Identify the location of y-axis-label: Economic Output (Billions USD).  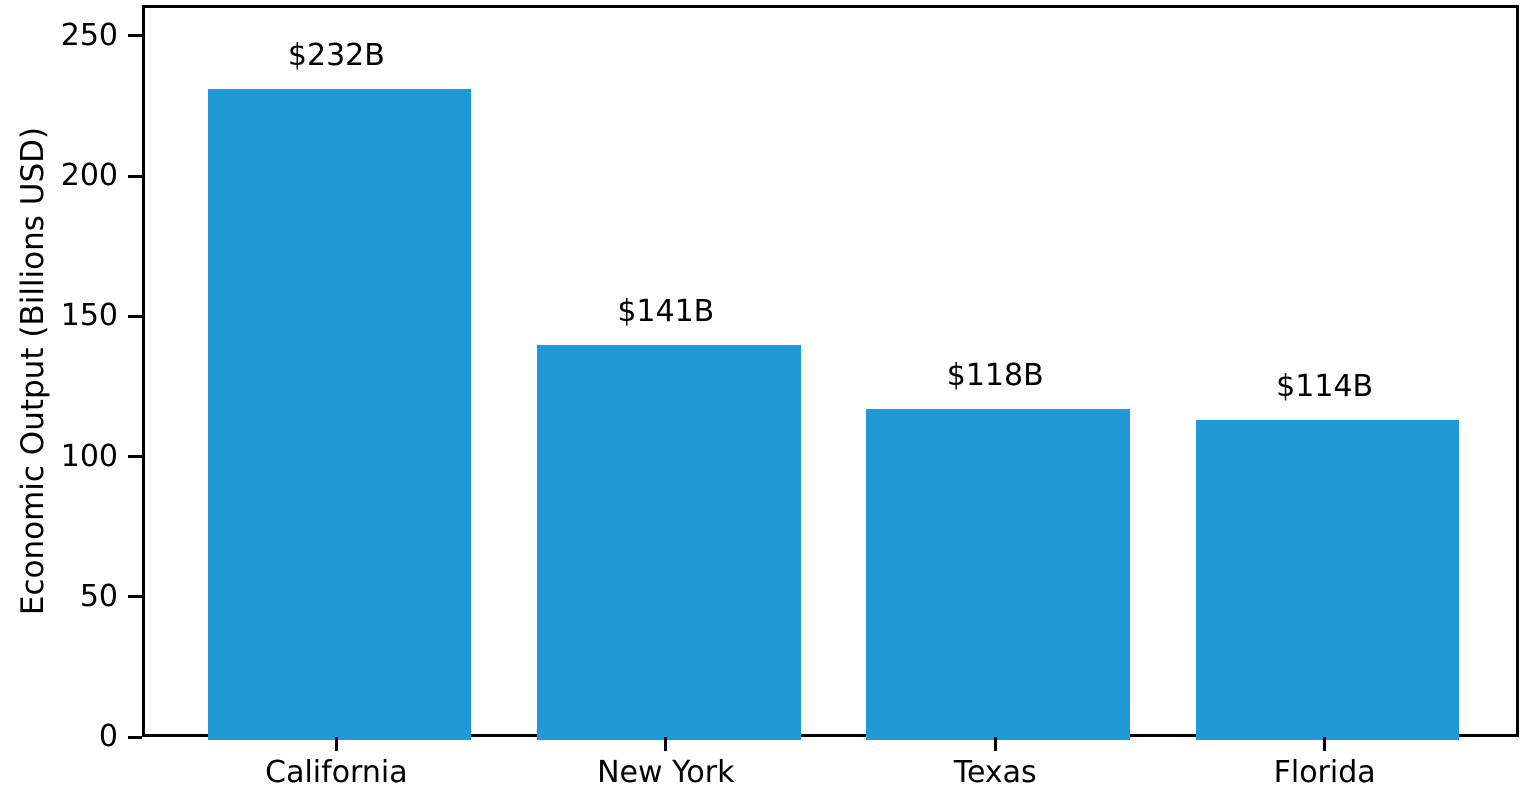
(33, 371).